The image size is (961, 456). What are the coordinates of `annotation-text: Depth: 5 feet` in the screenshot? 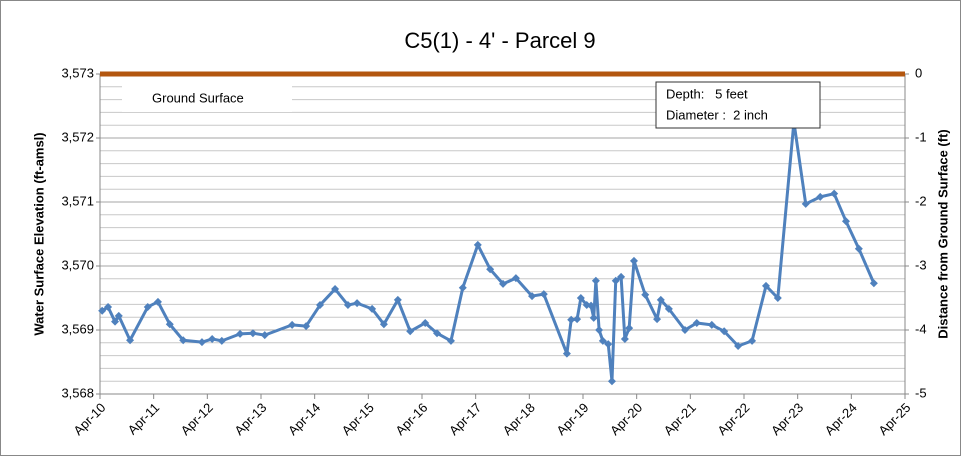 It's located at (707, 93).